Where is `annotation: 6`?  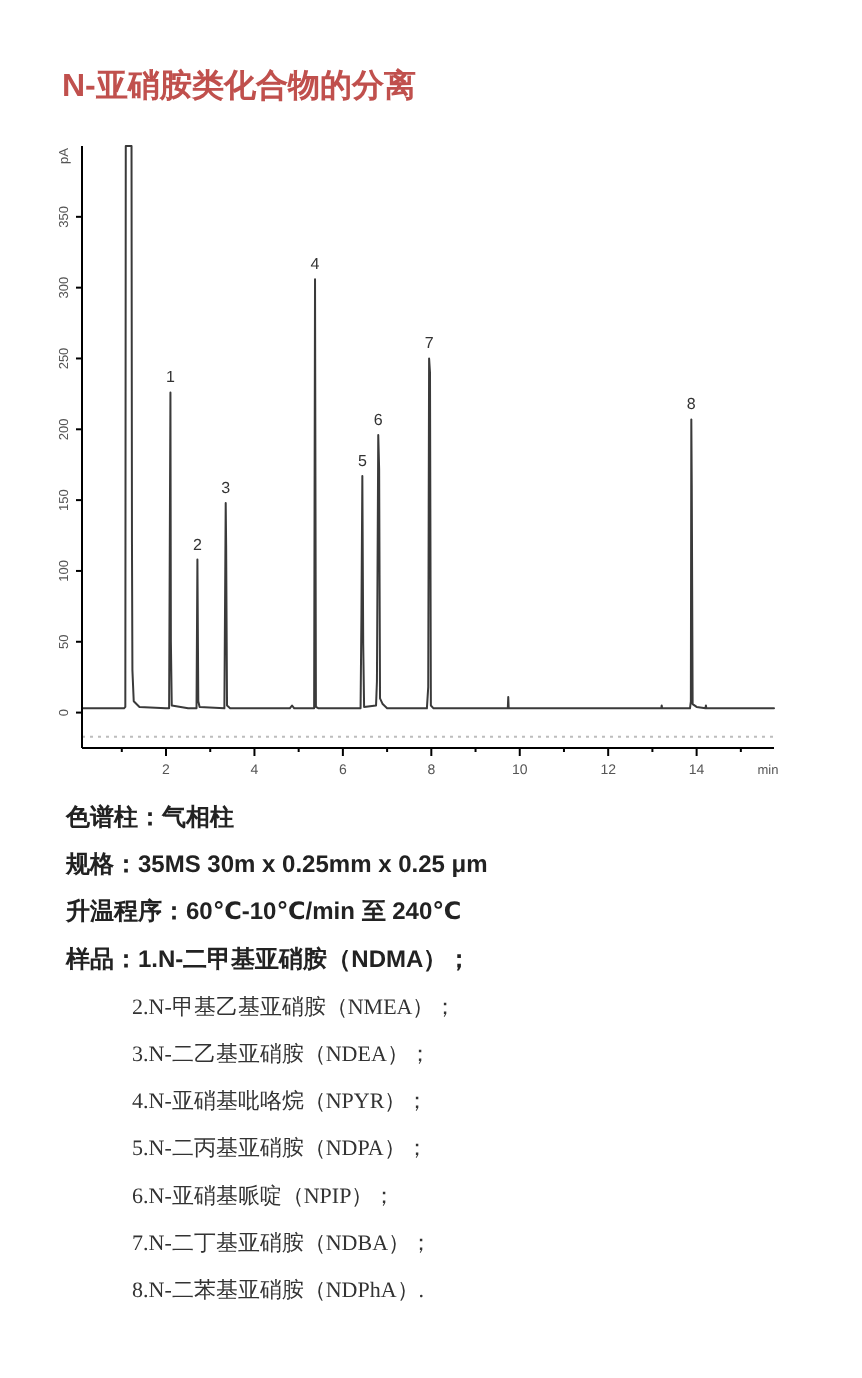
annotation: 6 is located at coordinates (378, 419).